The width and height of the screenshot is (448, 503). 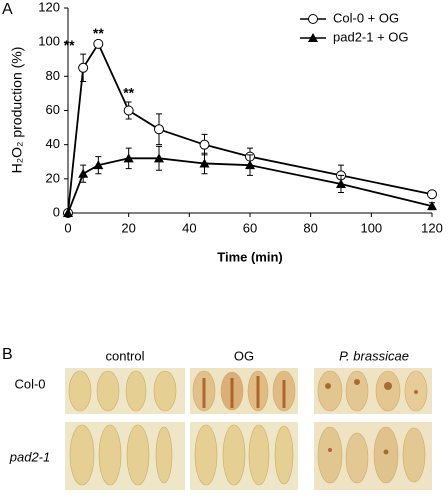 What do you see at coordinates (67, 227) in the screenshot?
I see `x-tick-label: 0` at bounding box center [67, 227].